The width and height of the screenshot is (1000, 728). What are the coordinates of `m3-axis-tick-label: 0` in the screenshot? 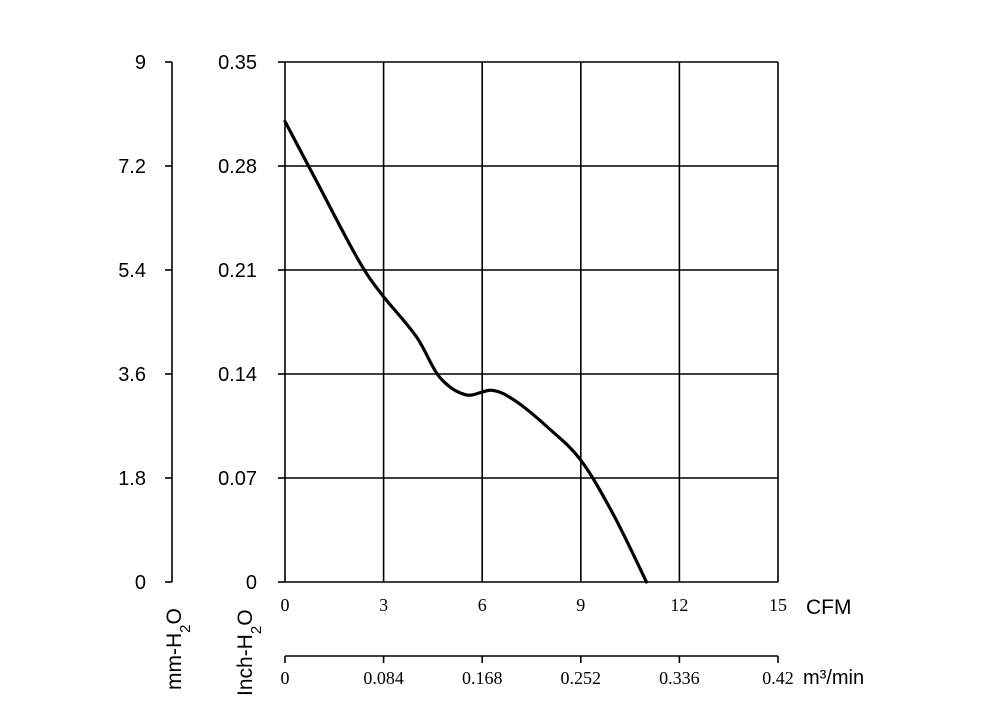 It's located at (285, 678).